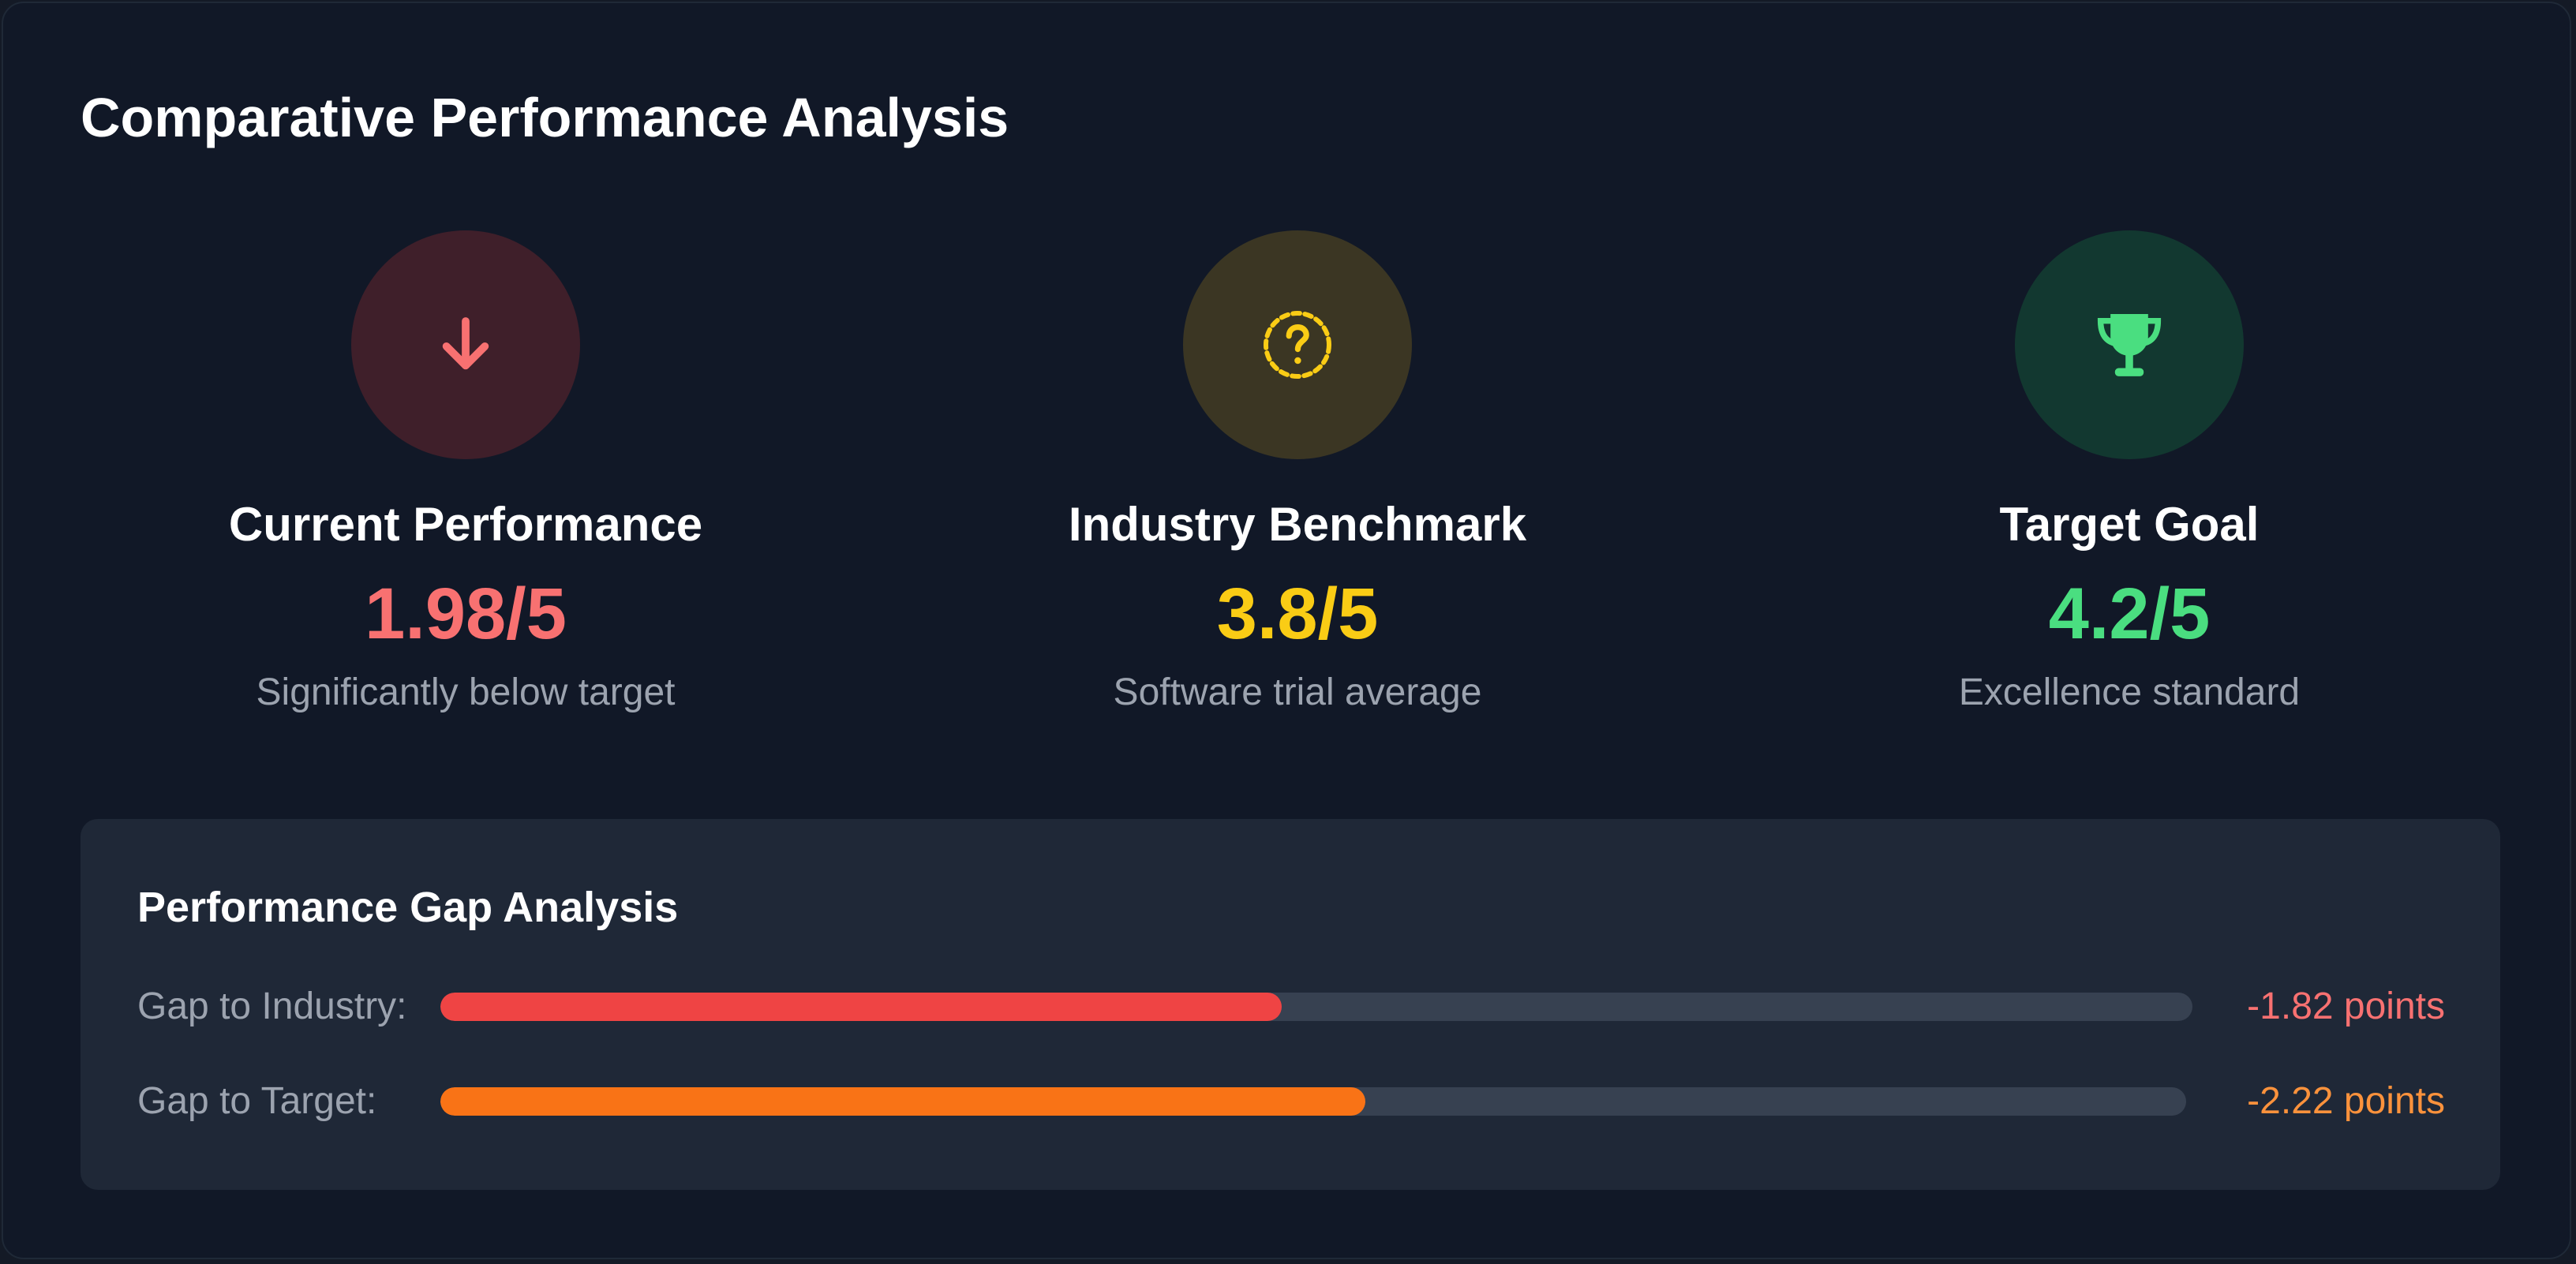 Image resolution: width=2576 pixels, height=1264 pixels. I want to click on metric-value: 1.98/5, so click(466, 614).